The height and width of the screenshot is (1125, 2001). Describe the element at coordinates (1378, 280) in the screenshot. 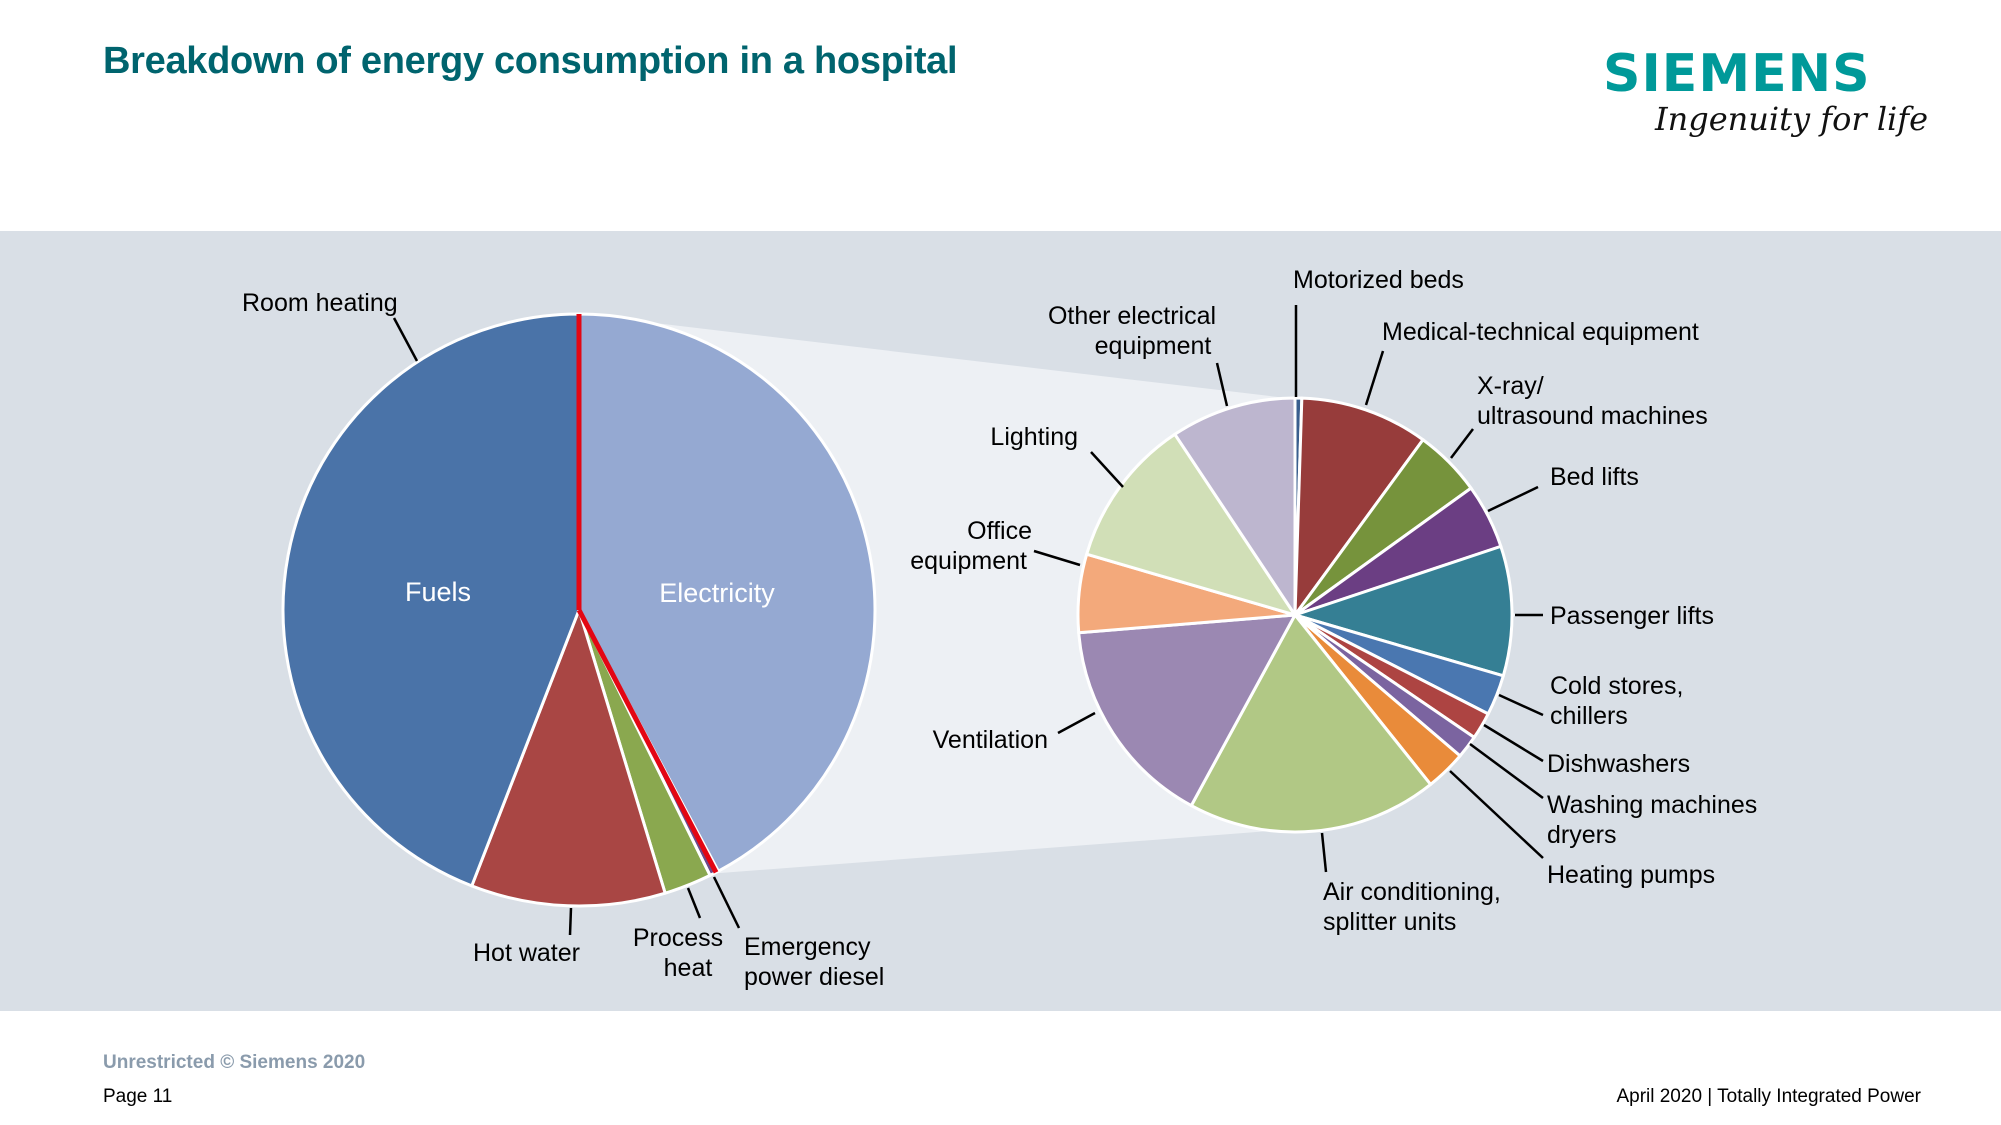

I see `label-motorized-beds: Motorized beds` at that location.